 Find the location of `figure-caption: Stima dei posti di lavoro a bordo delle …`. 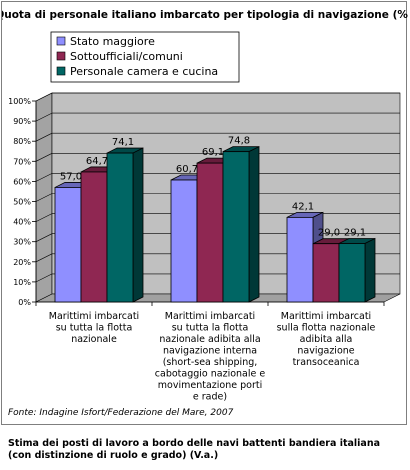

figure-caption: Stima dei posti di lavoro a bordo delle … is located at coordinates (207, 450).